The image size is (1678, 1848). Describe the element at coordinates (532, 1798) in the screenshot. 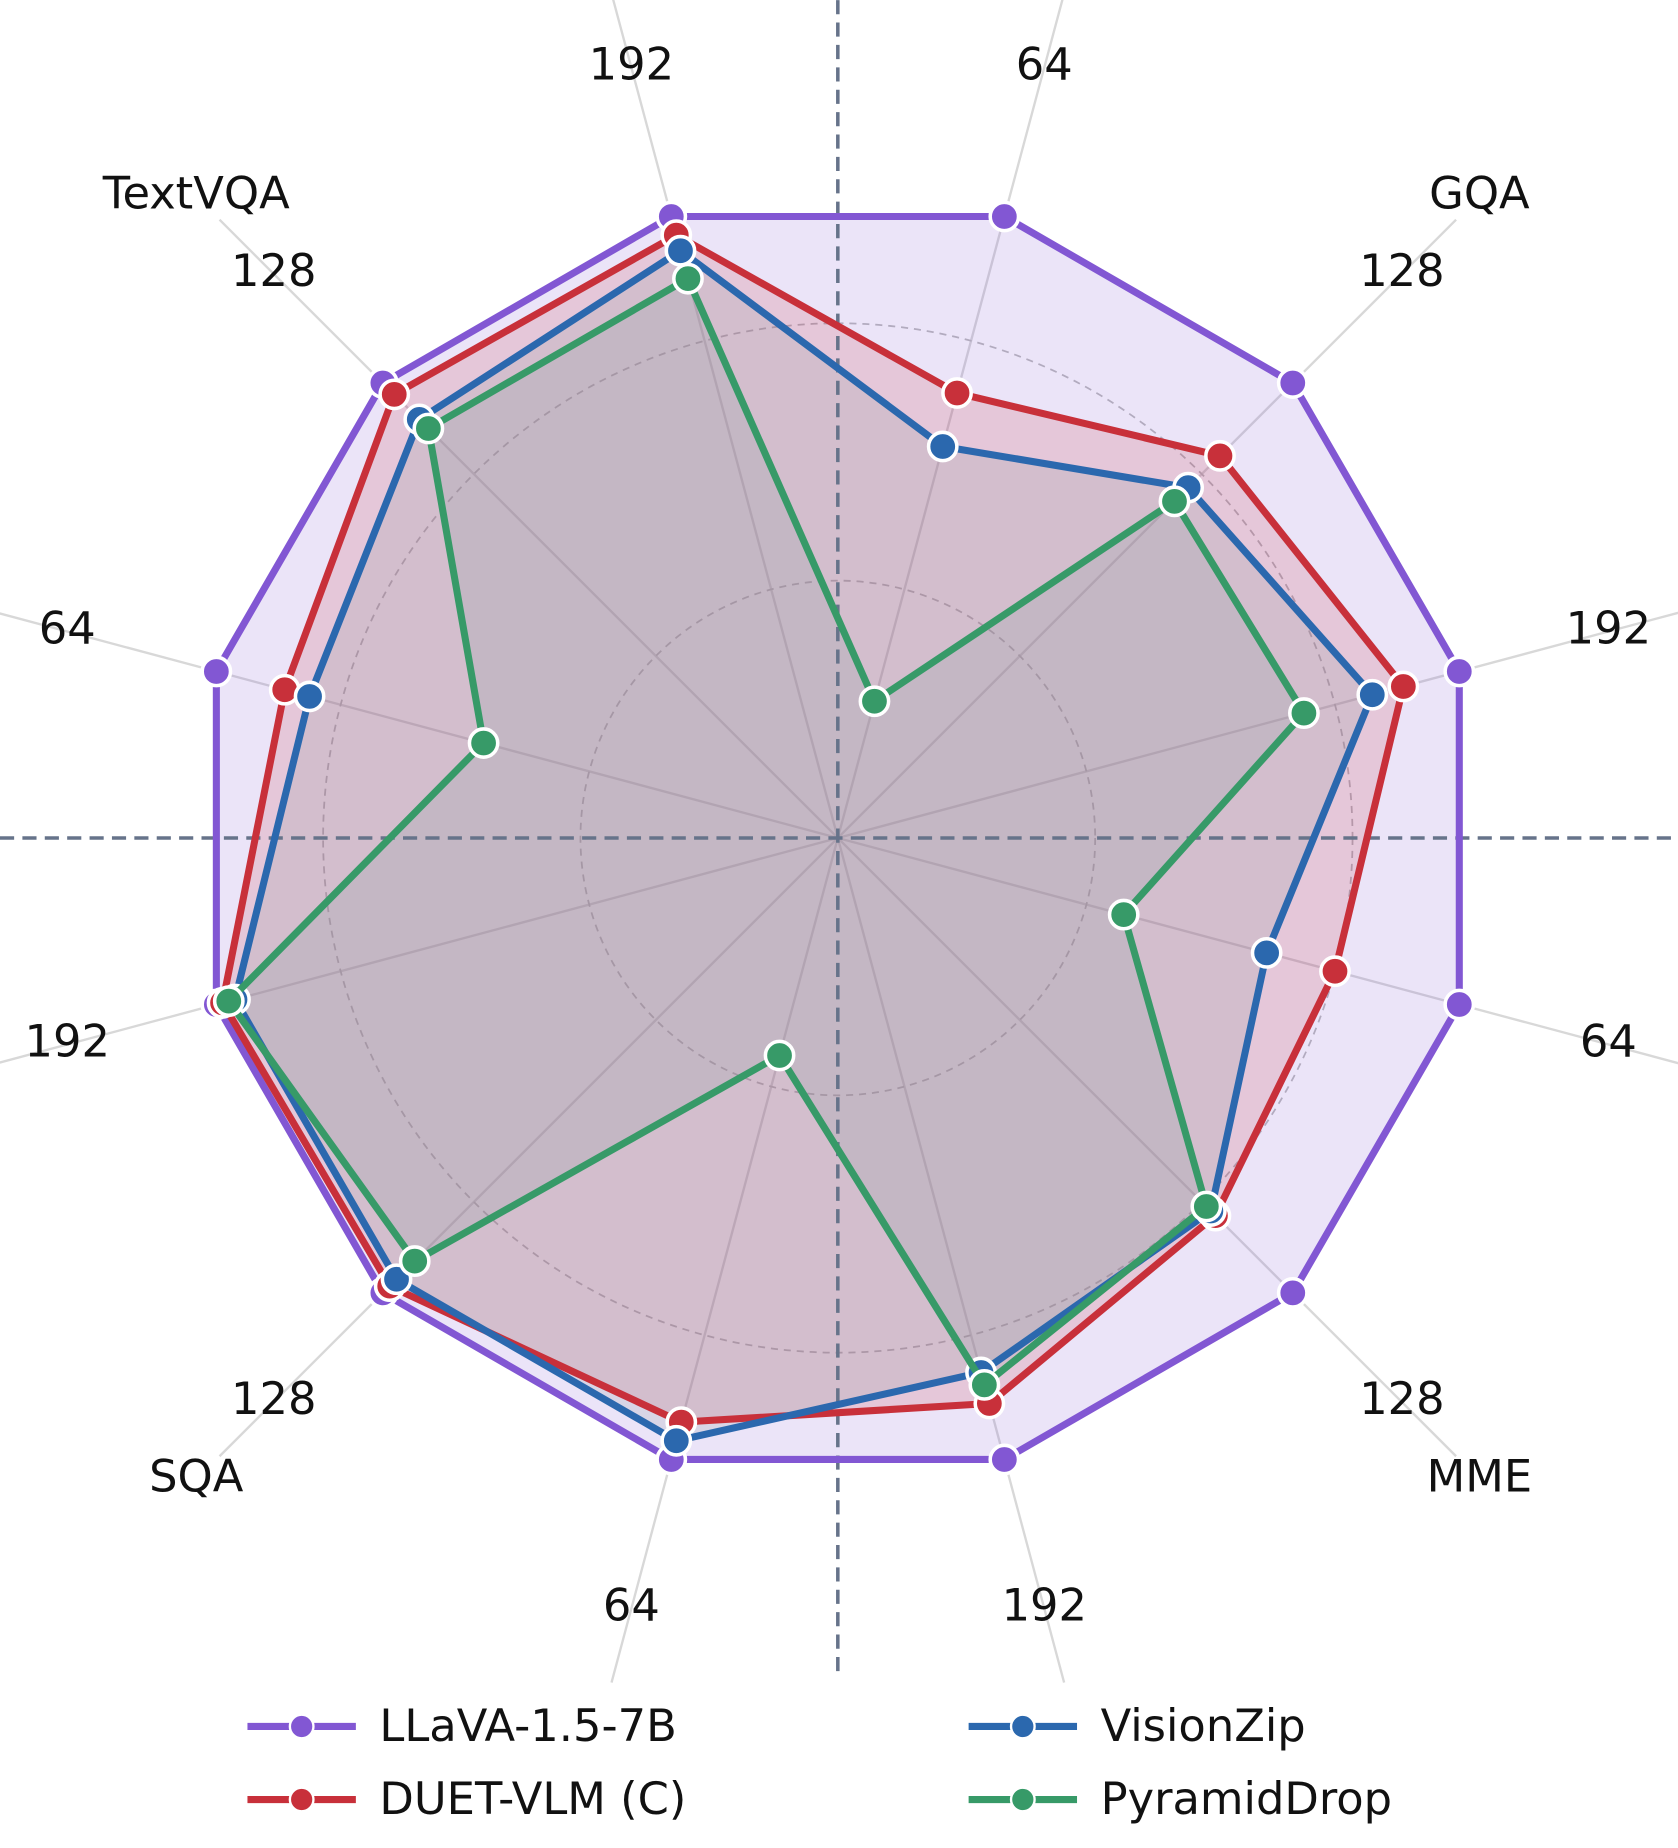

I see `legend-label: DUET-VLM (C)` at that location.